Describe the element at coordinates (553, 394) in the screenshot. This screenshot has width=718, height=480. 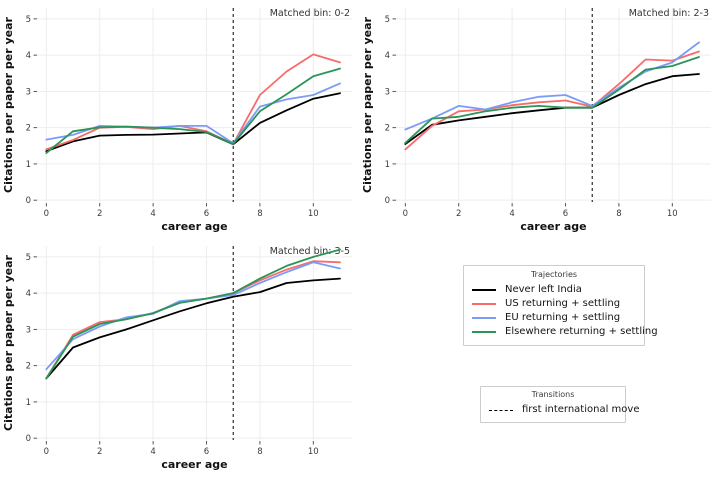
I see `legend-transitions-title: Transitions` at that location.